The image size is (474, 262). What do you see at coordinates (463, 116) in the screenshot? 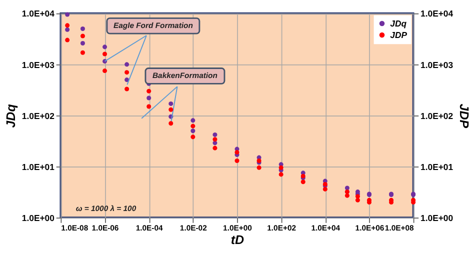
I see `y2-axis-title: JDP` at bounding box center [463, 116].